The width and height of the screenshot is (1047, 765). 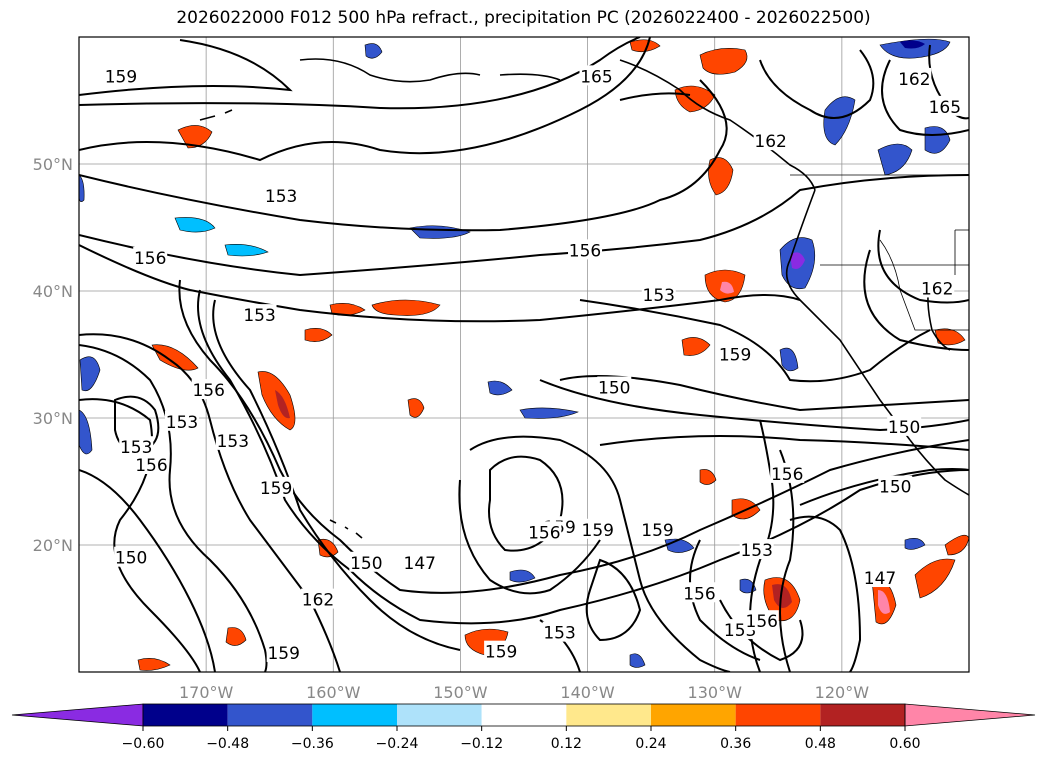 I want to click on colorbar-tick-label: −0.60, so click(x=143, y=744).